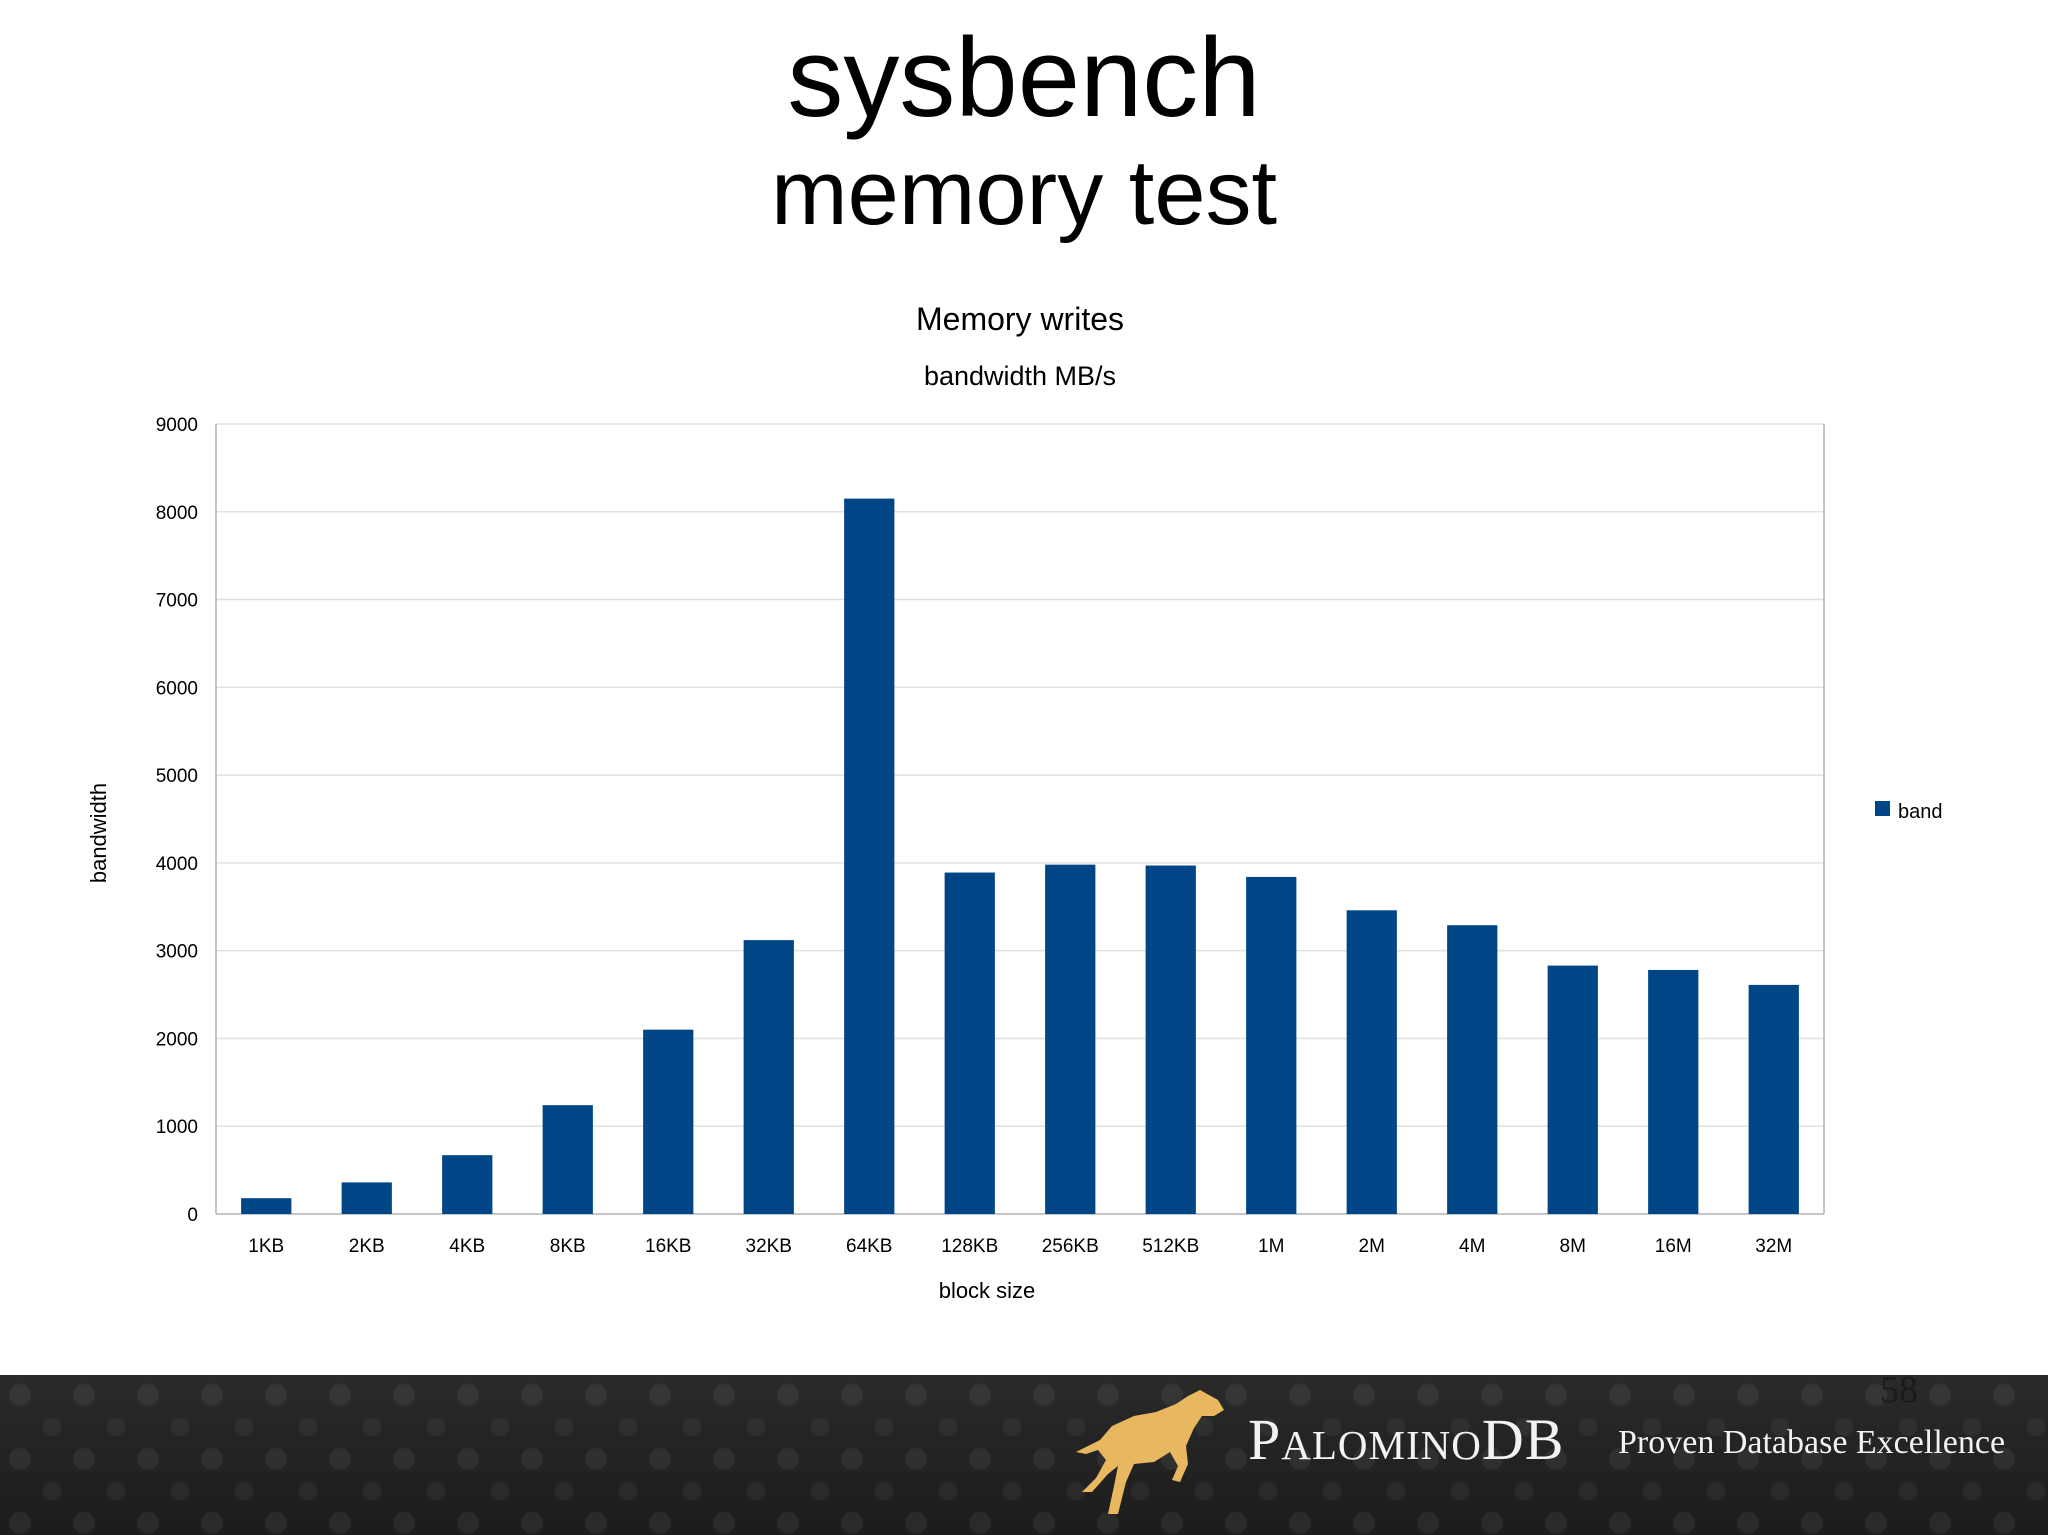 This screenshot has height=1535, width=2048. Describe the element at coordinates (177, 688) in the screenshot. I see `y-tick-label: 6000` at that location.